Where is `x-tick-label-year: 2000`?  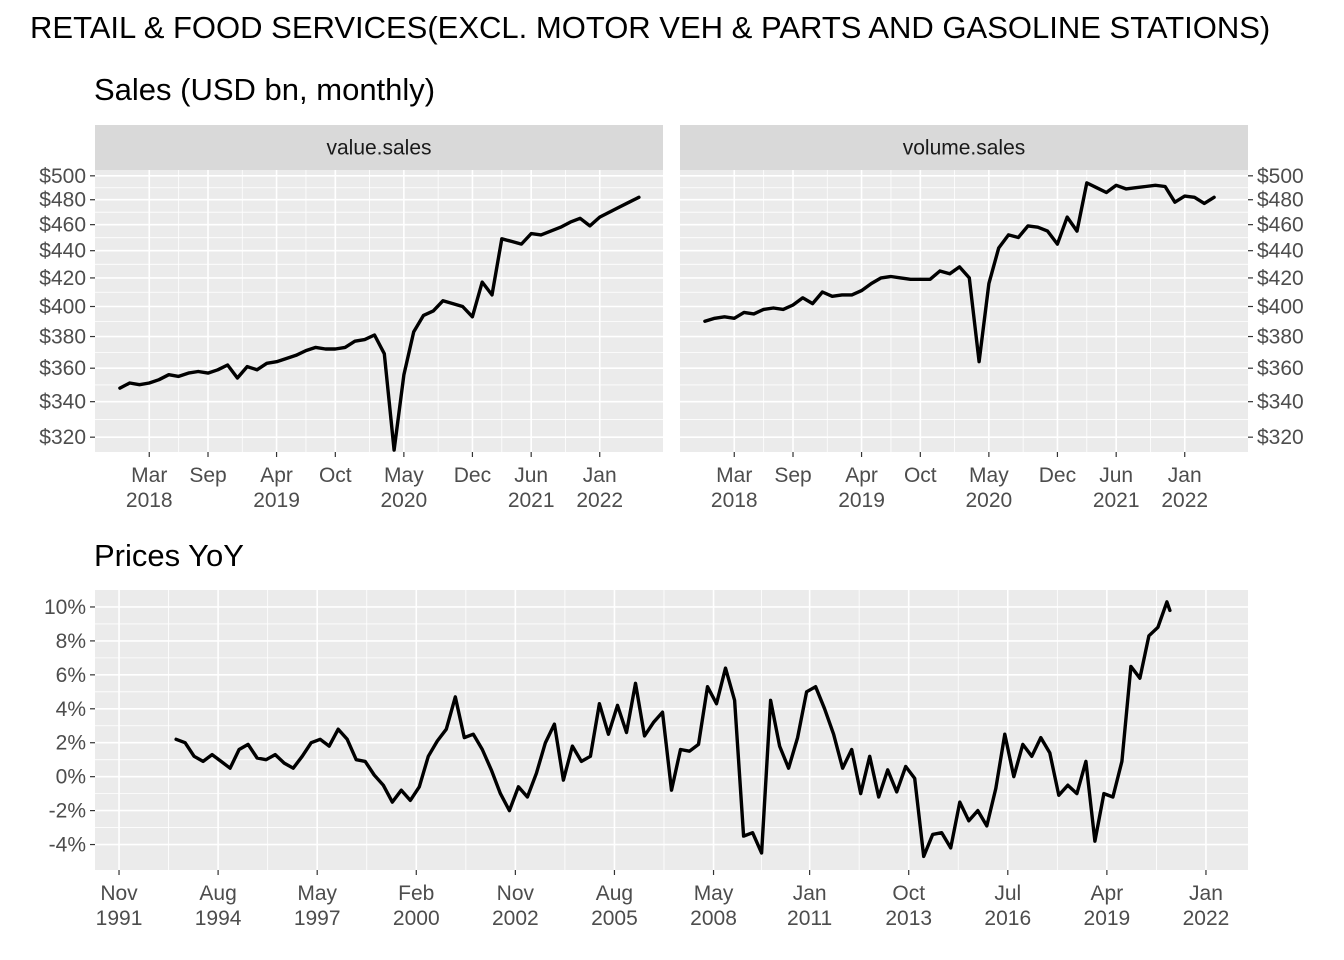
x-tick-label-year: 2000 is located at coordinates (416, 918).